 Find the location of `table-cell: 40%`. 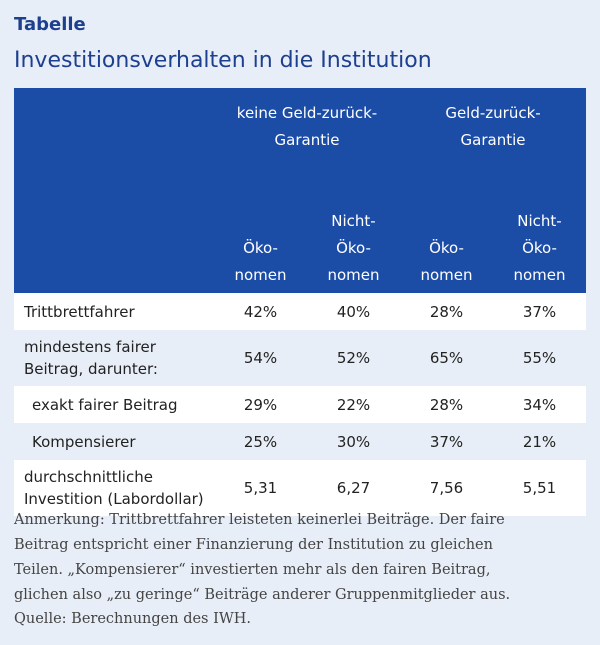

table-cell: 40% is located at coordinates (353, 311).